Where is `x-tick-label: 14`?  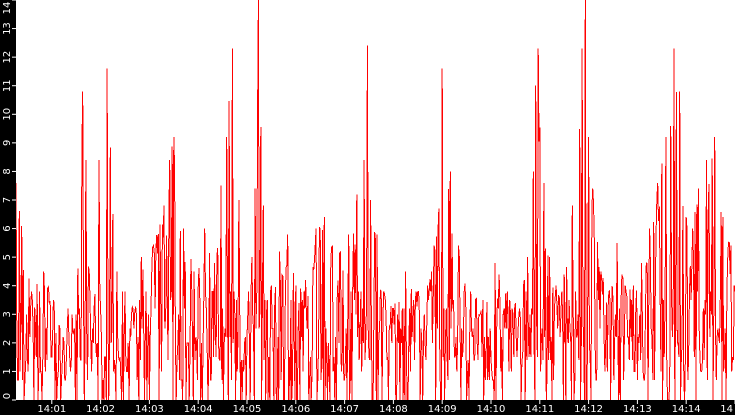
x-tick-label: 14 is located at coordinates (726, 409).